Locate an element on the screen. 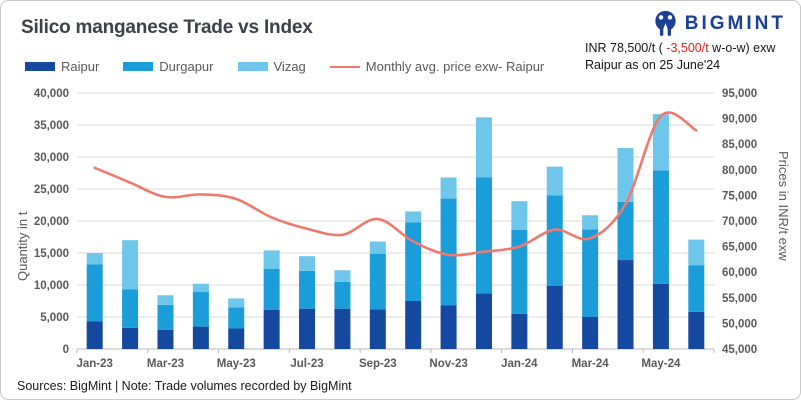  legend-item-durgapur: Durgapur is located at coordinates (168, 66).